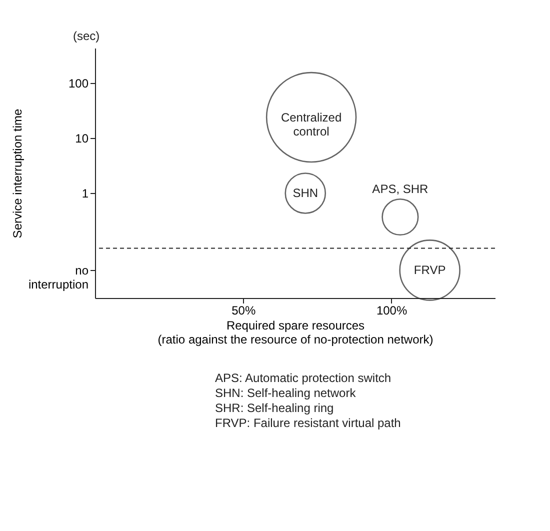 The height and width of the screenshot is (531, 550). Describe the element at coordinates (286, 393) in the screenshot. I see `text: SHN: Self-healing network` at that location.